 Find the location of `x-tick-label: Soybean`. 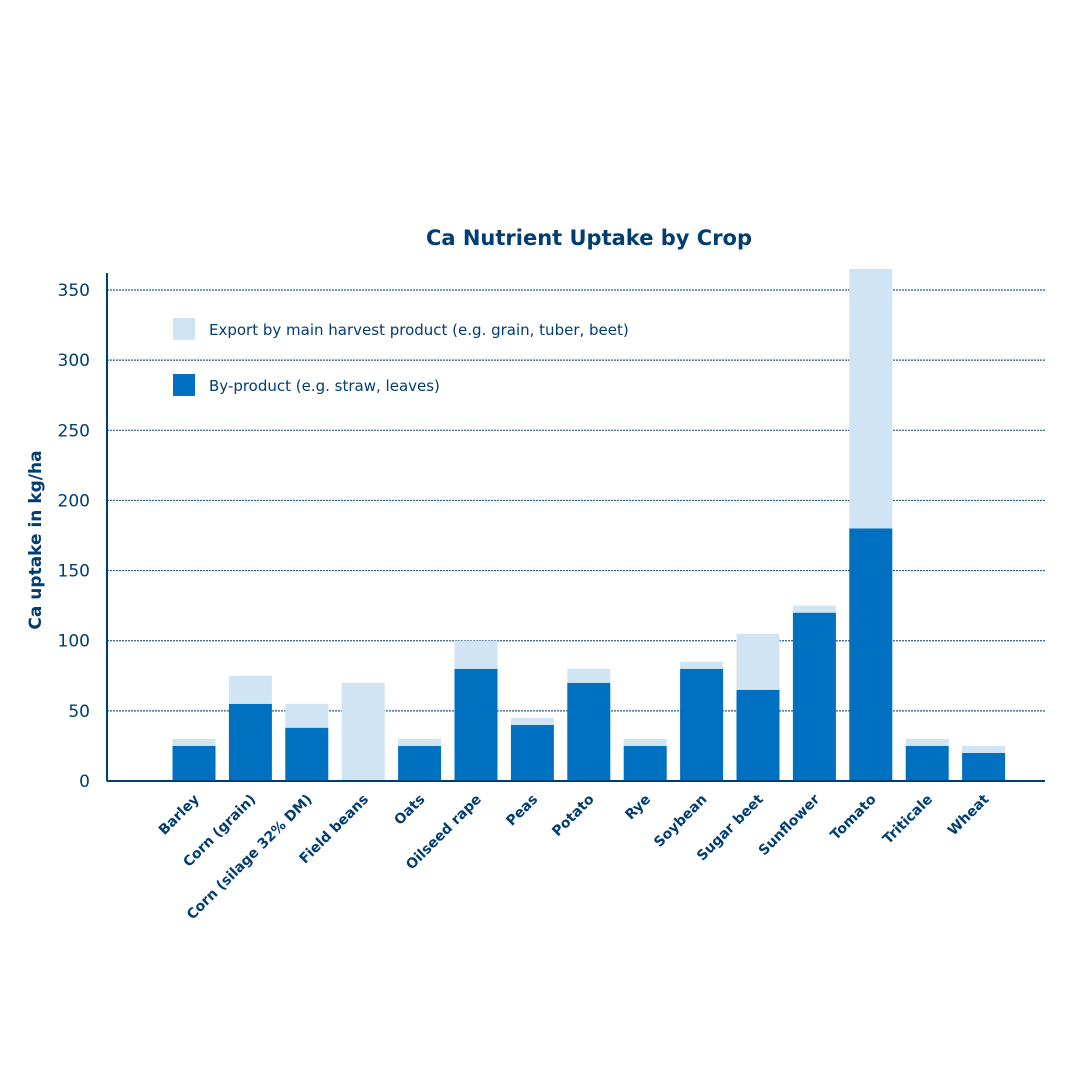

x-tick-label: Soybean is located at coordinates (680, 821).